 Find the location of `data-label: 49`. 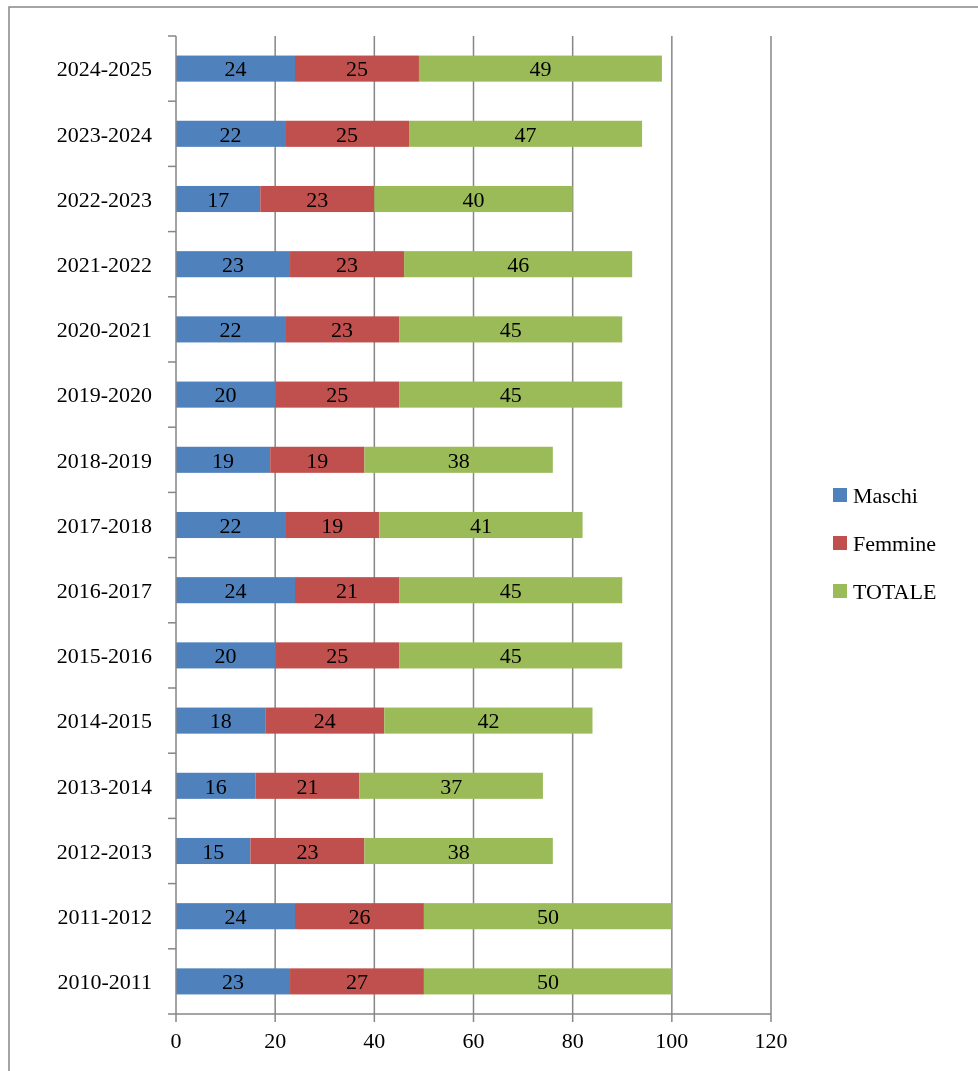

data-label: 49 is located at coordinates (540, 69).